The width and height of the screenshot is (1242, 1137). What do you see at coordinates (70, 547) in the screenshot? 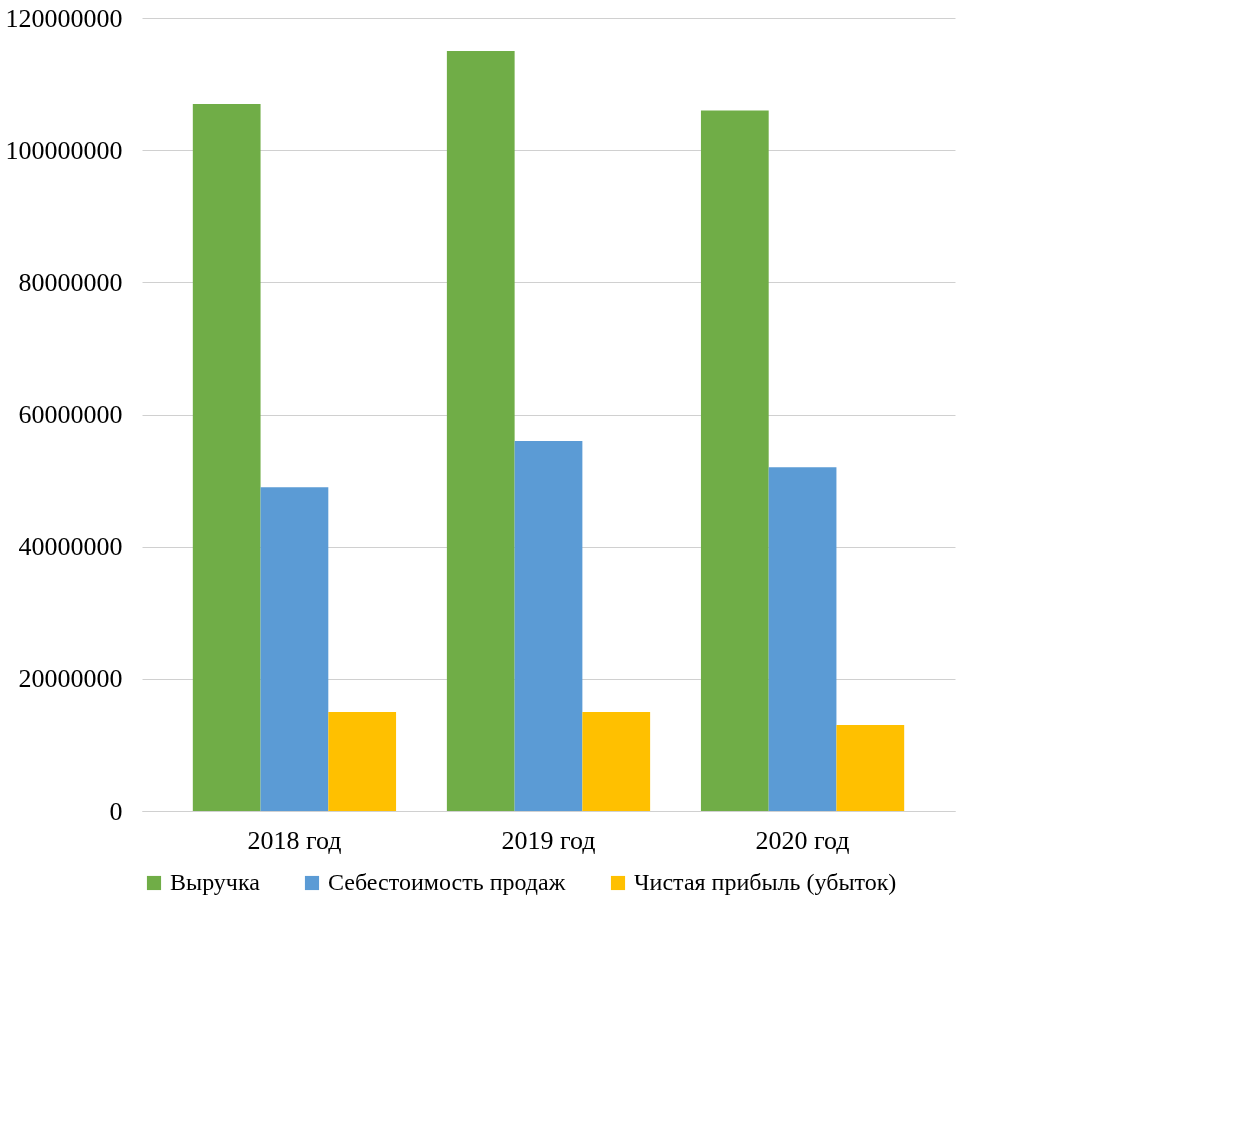
I see `y-tick-label: 40000000` at bounding box center [70, 547].